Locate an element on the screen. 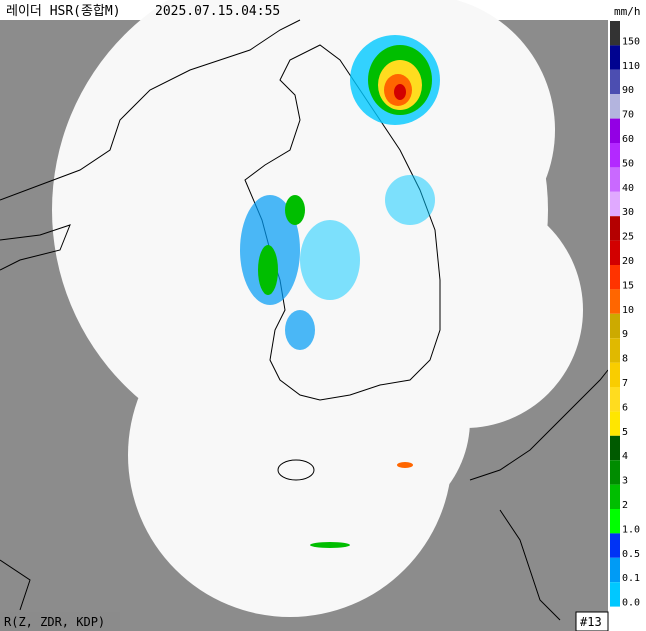 The image size is (646, 631). legend-label: 4 is located at coordinates (625, 456).